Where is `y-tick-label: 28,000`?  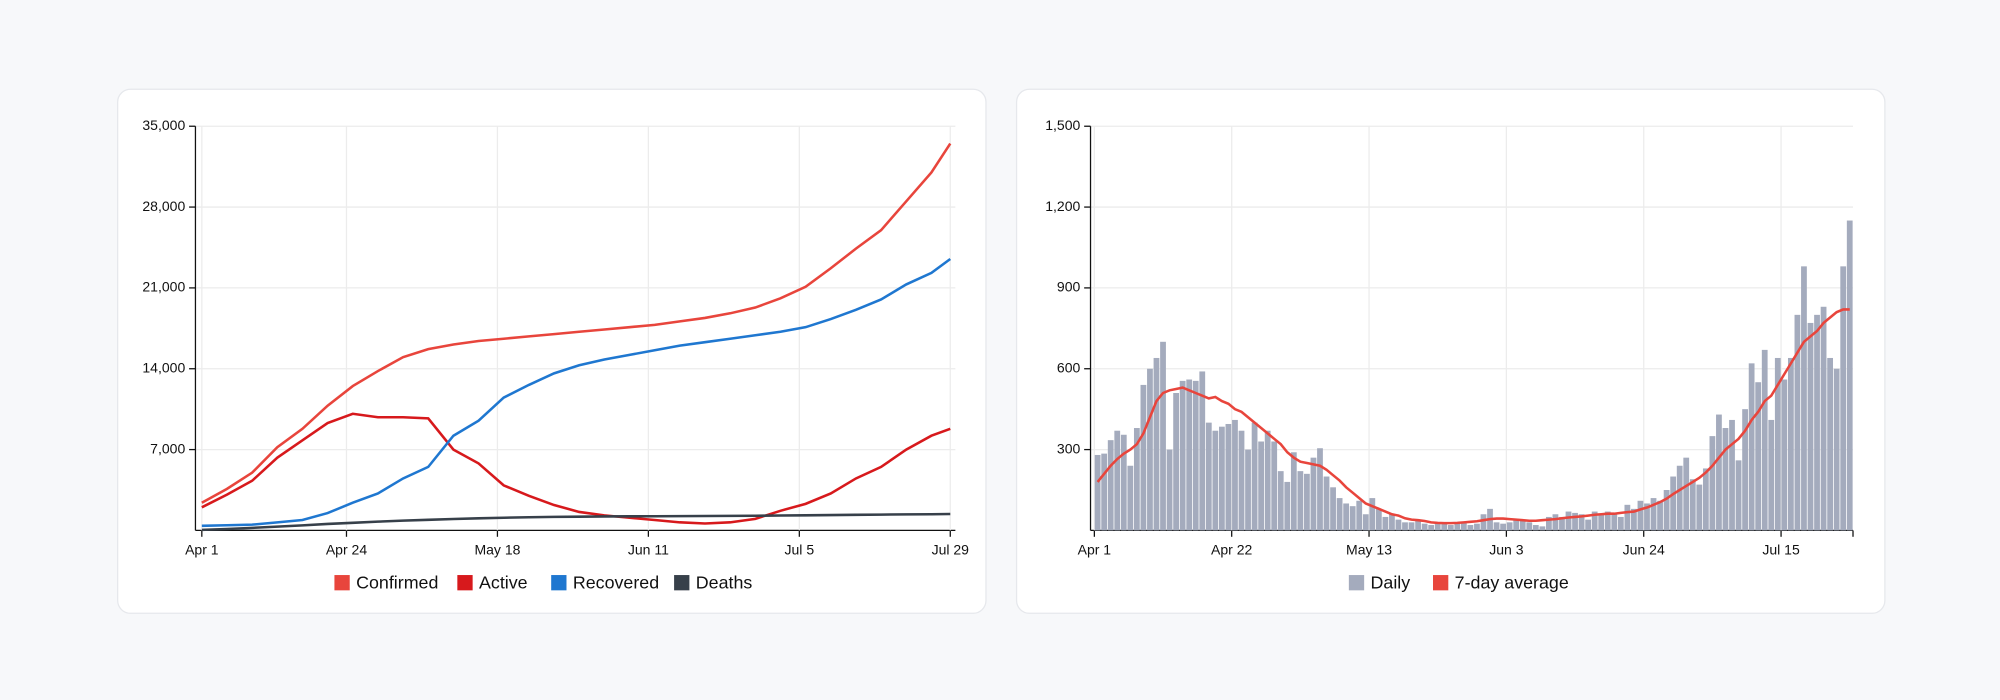
y-tick-label: 28,000 is located at coordinates (163, 206).